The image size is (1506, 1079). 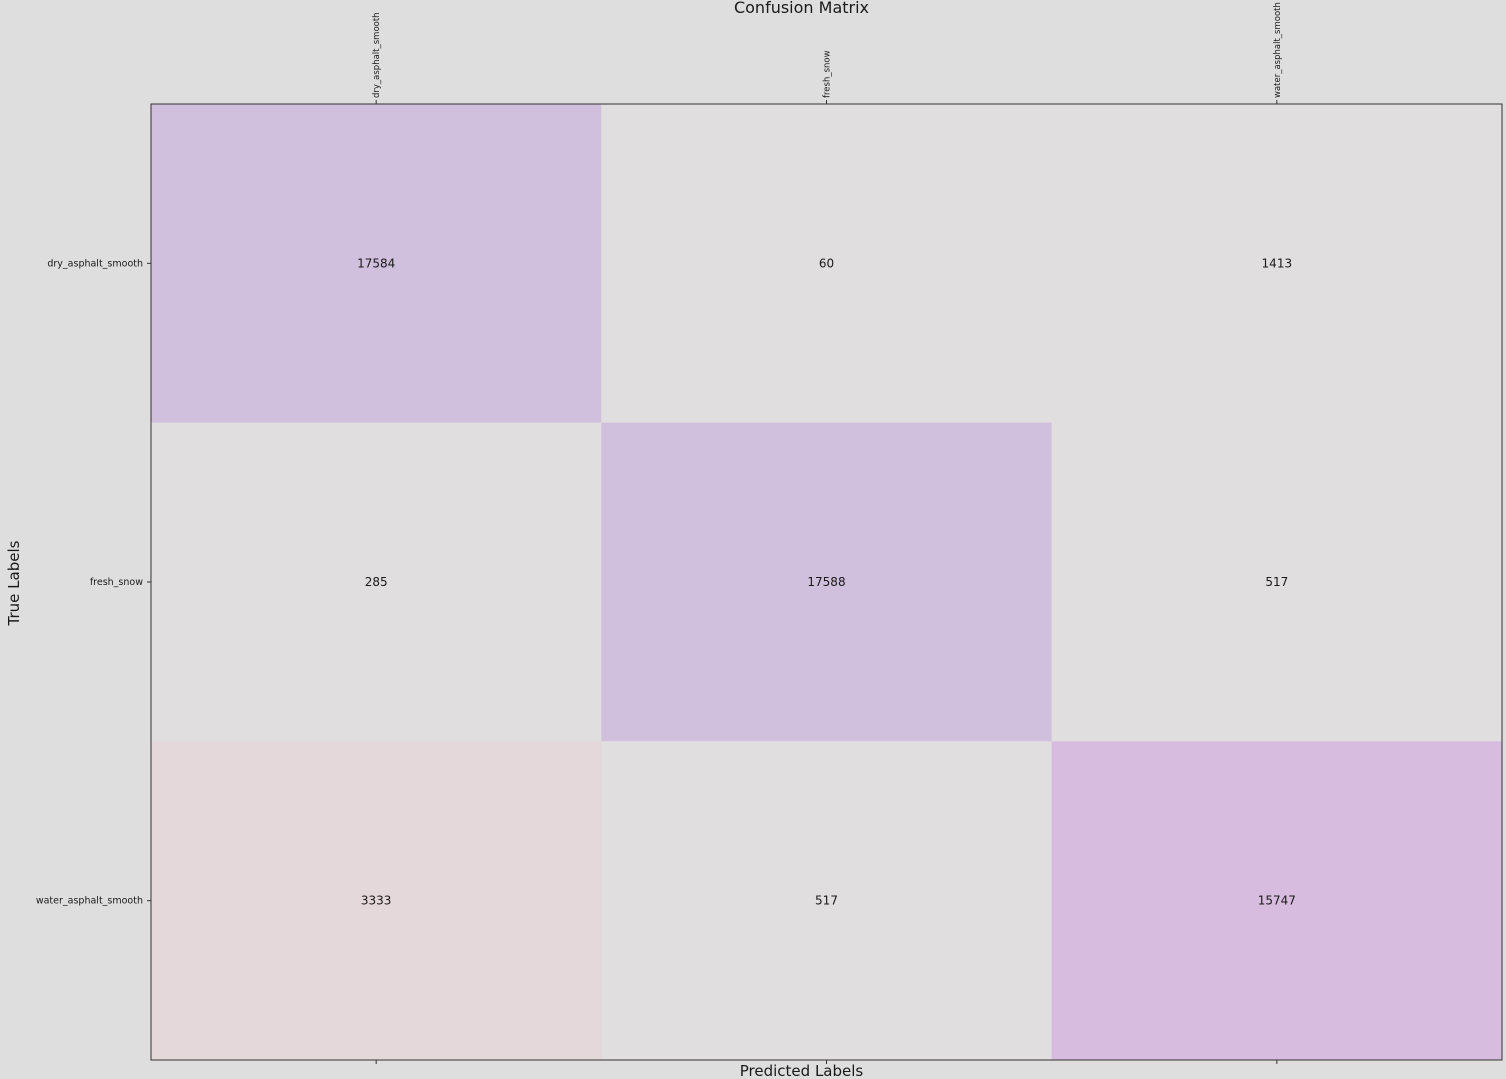 What do you see at coordinates (802, 1070) in the screenshot?
I see `x-axis-label: Predicted Labels` at bounding box center [802, 1070].